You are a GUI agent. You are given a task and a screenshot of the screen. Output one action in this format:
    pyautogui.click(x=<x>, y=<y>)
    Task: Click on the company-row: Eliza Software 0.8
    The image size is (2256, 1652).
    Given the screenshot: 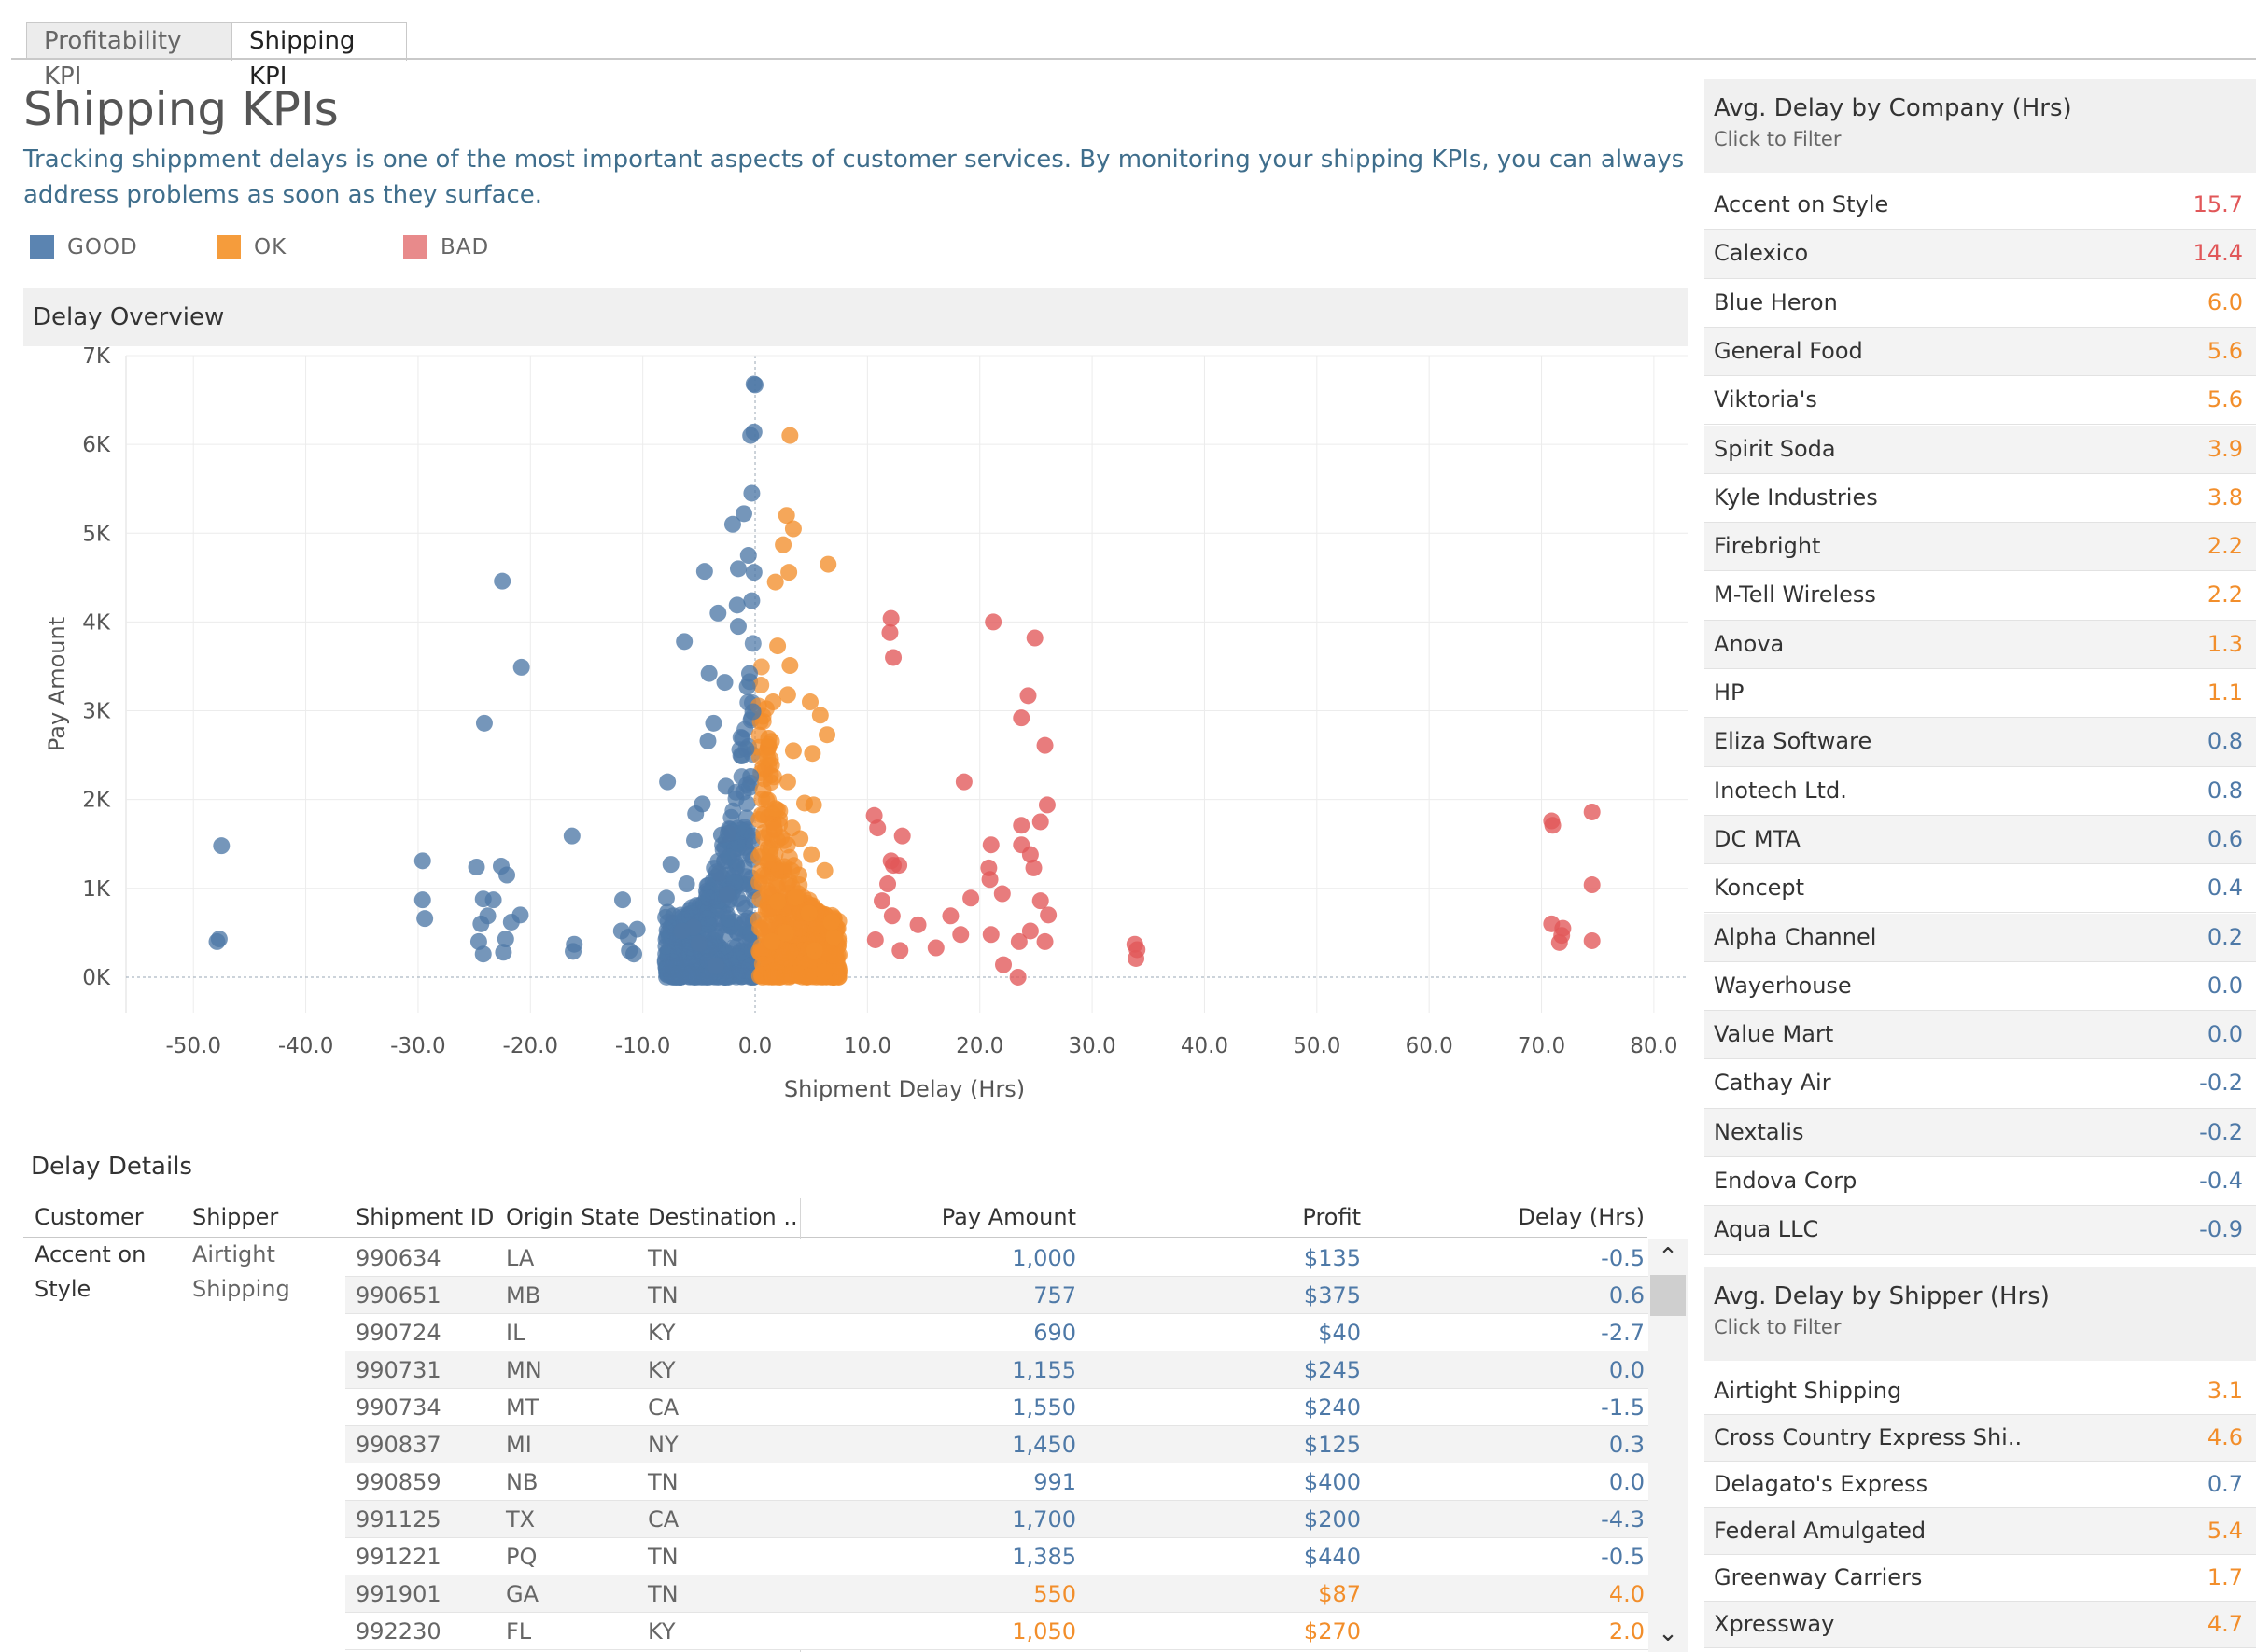 What is the action you would take?
    pyautogui.click(x=1980, y=742)
    